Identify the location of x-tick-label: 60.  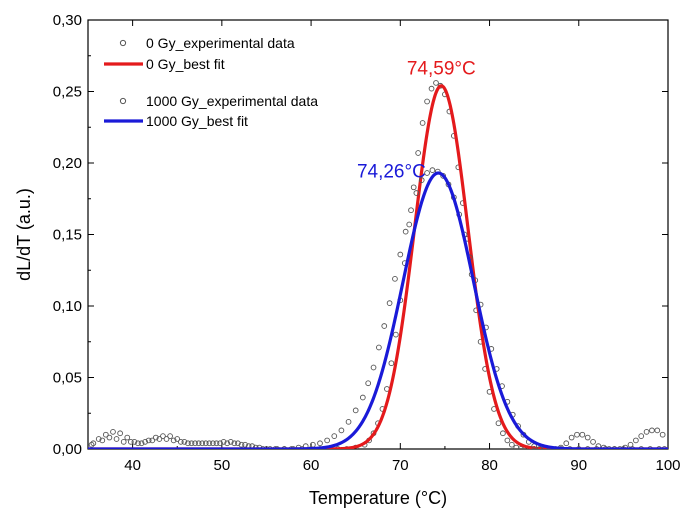
(311, 465).